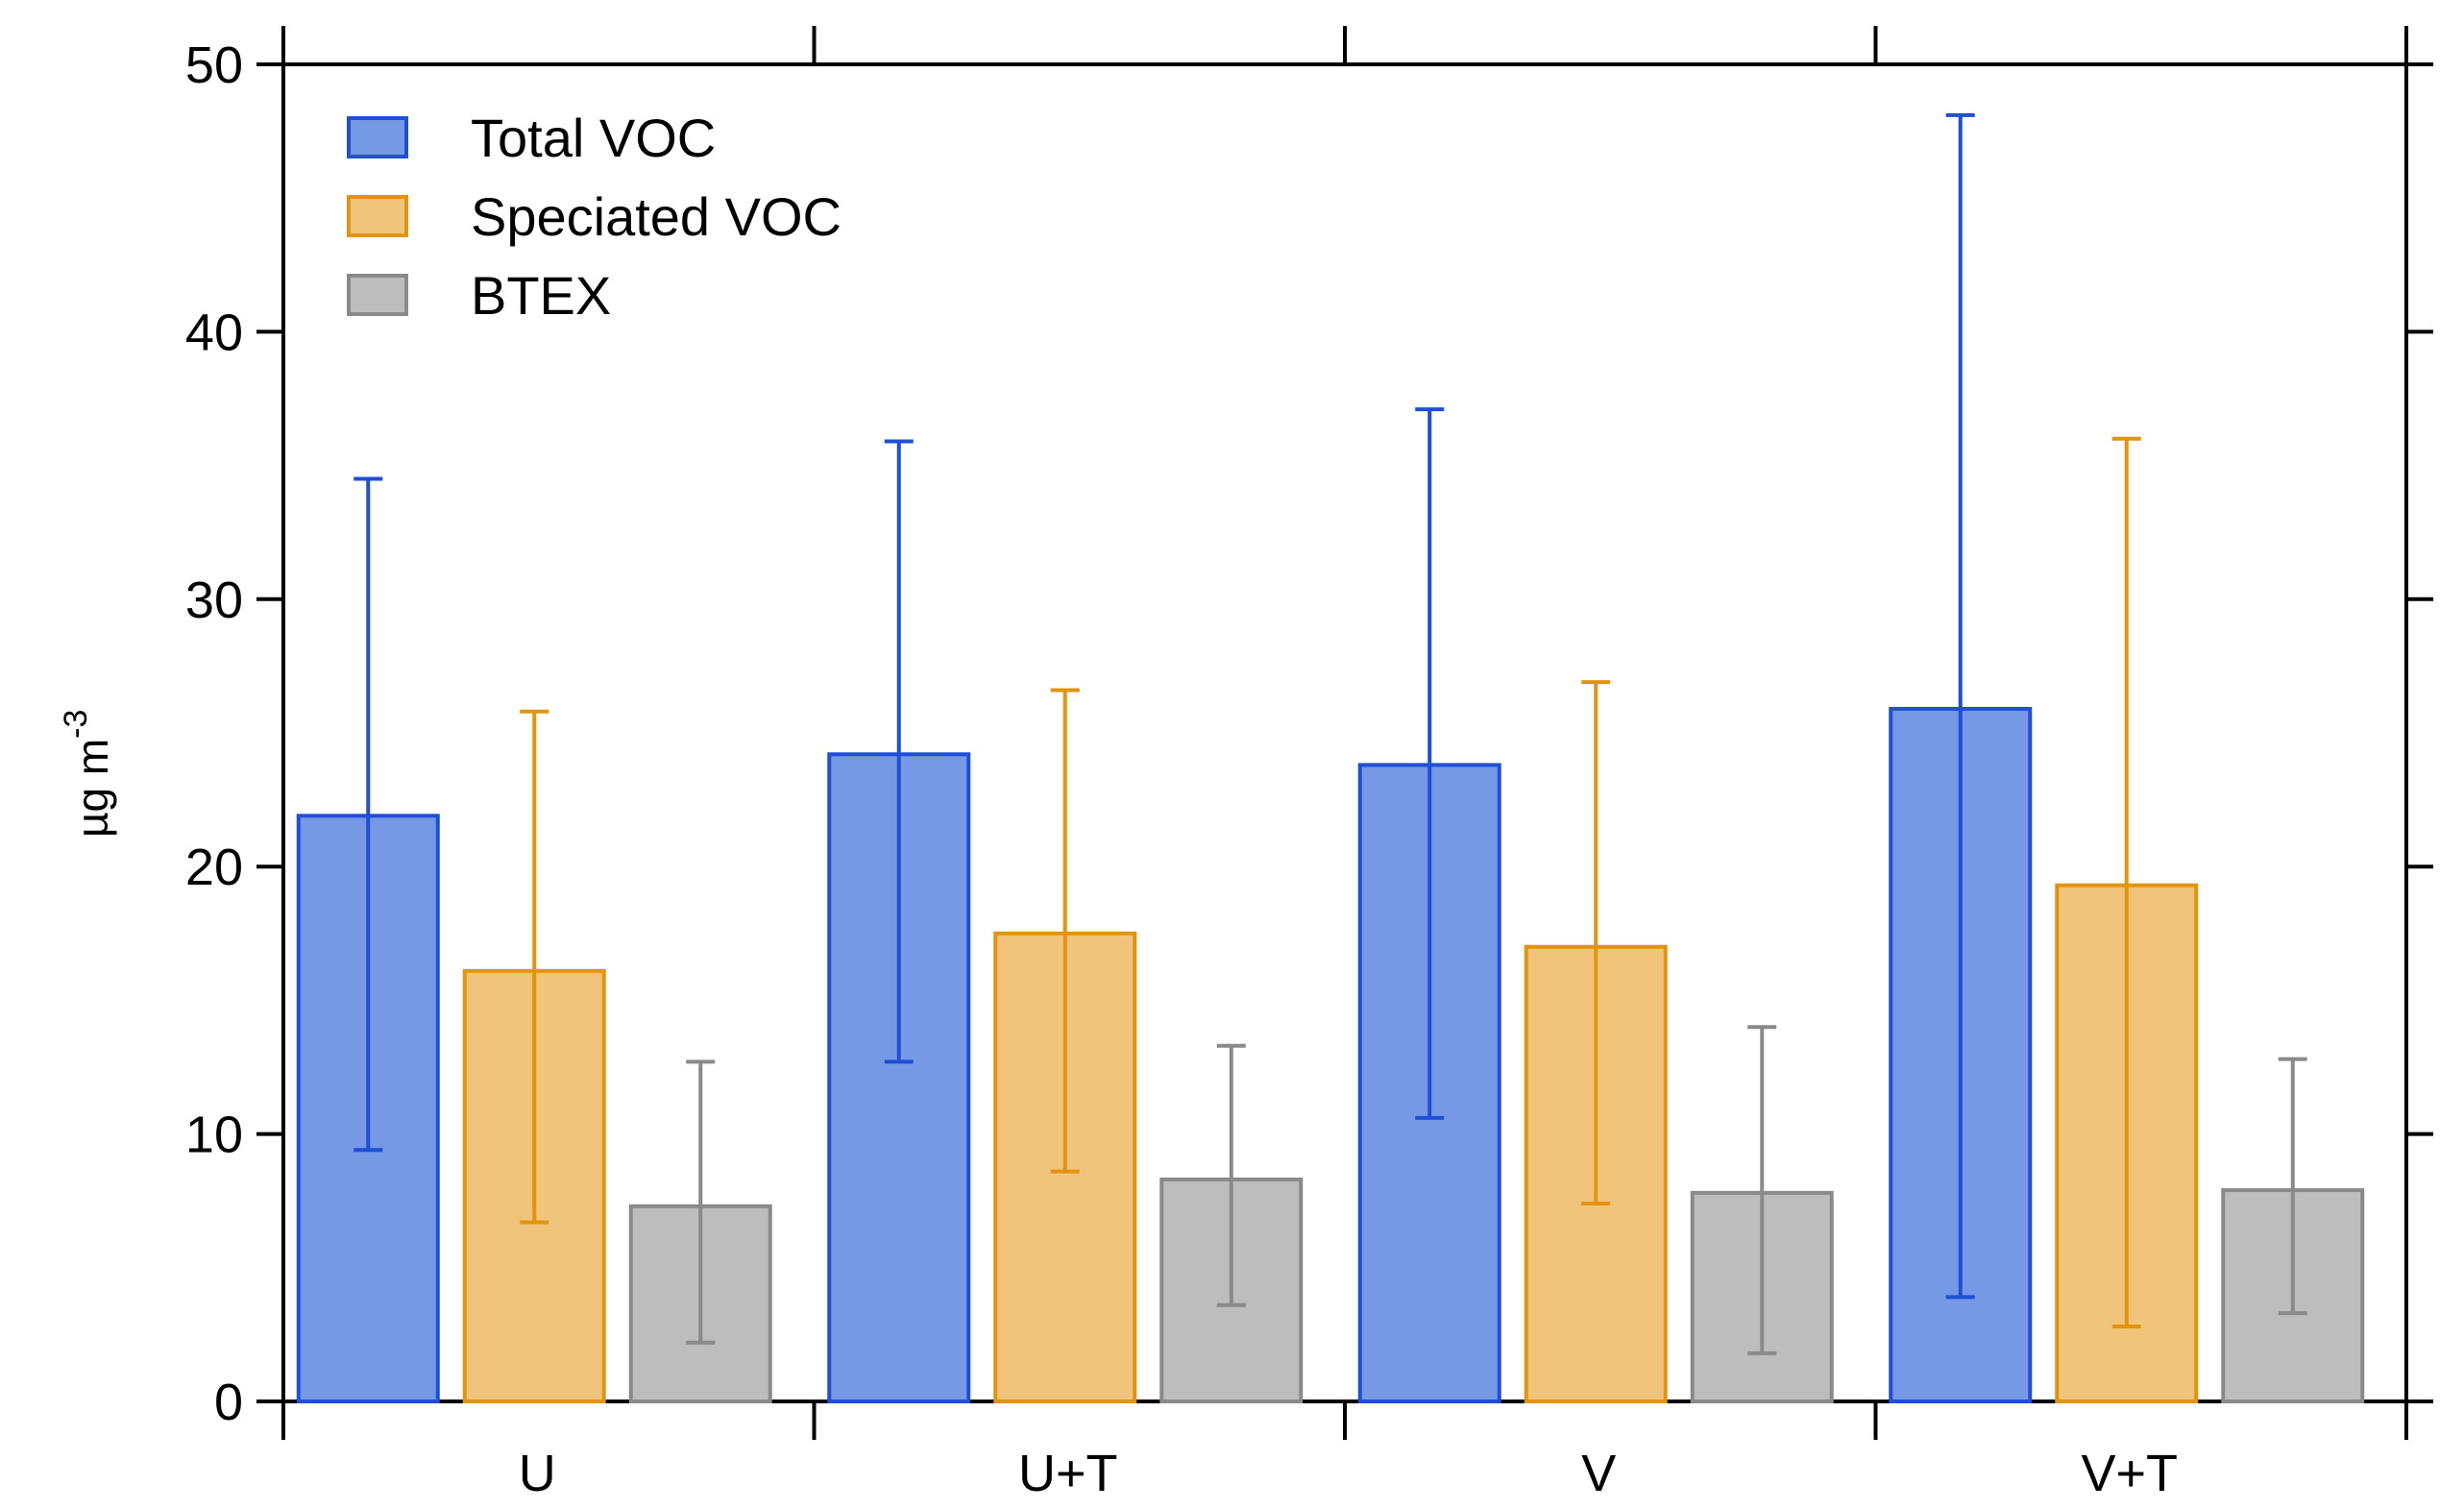 The width and height of the screenshot is (2464, 1509). Describe the element at coordinates (229, 1402) in the screenshot. I see `y-tick-label: 0` at that location.